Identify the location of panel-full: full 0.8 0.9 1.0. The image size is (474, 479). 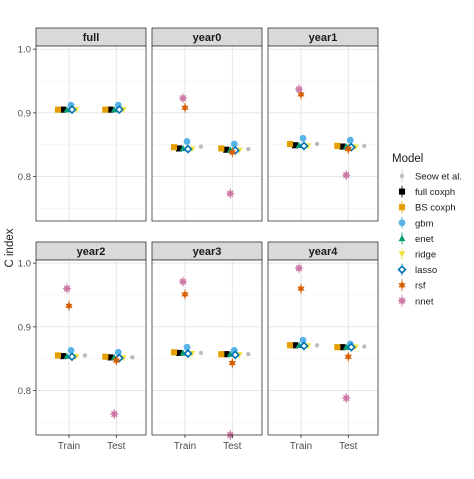
(82, 124).